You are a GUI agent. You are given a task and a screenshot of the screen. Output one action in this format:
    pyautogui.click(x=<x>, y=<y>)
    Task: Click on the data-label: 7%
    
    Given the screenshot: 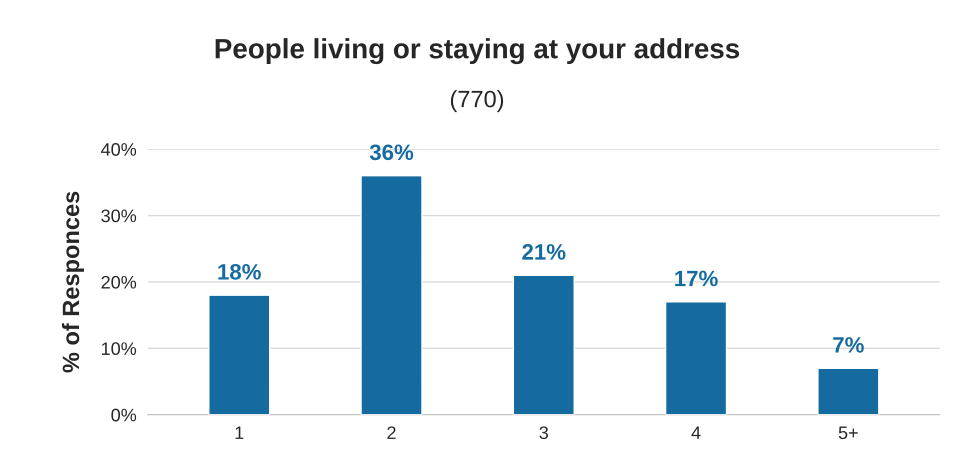 What is the action you would take?
    pyautogui.click(x=848, y=345)
    